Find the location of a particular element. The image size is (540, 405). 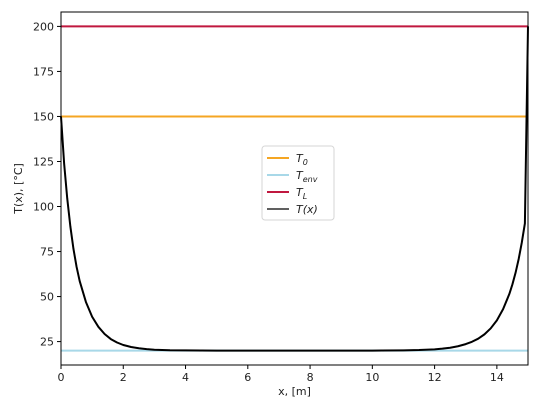

legend-box is located at coordinates (298, 183).